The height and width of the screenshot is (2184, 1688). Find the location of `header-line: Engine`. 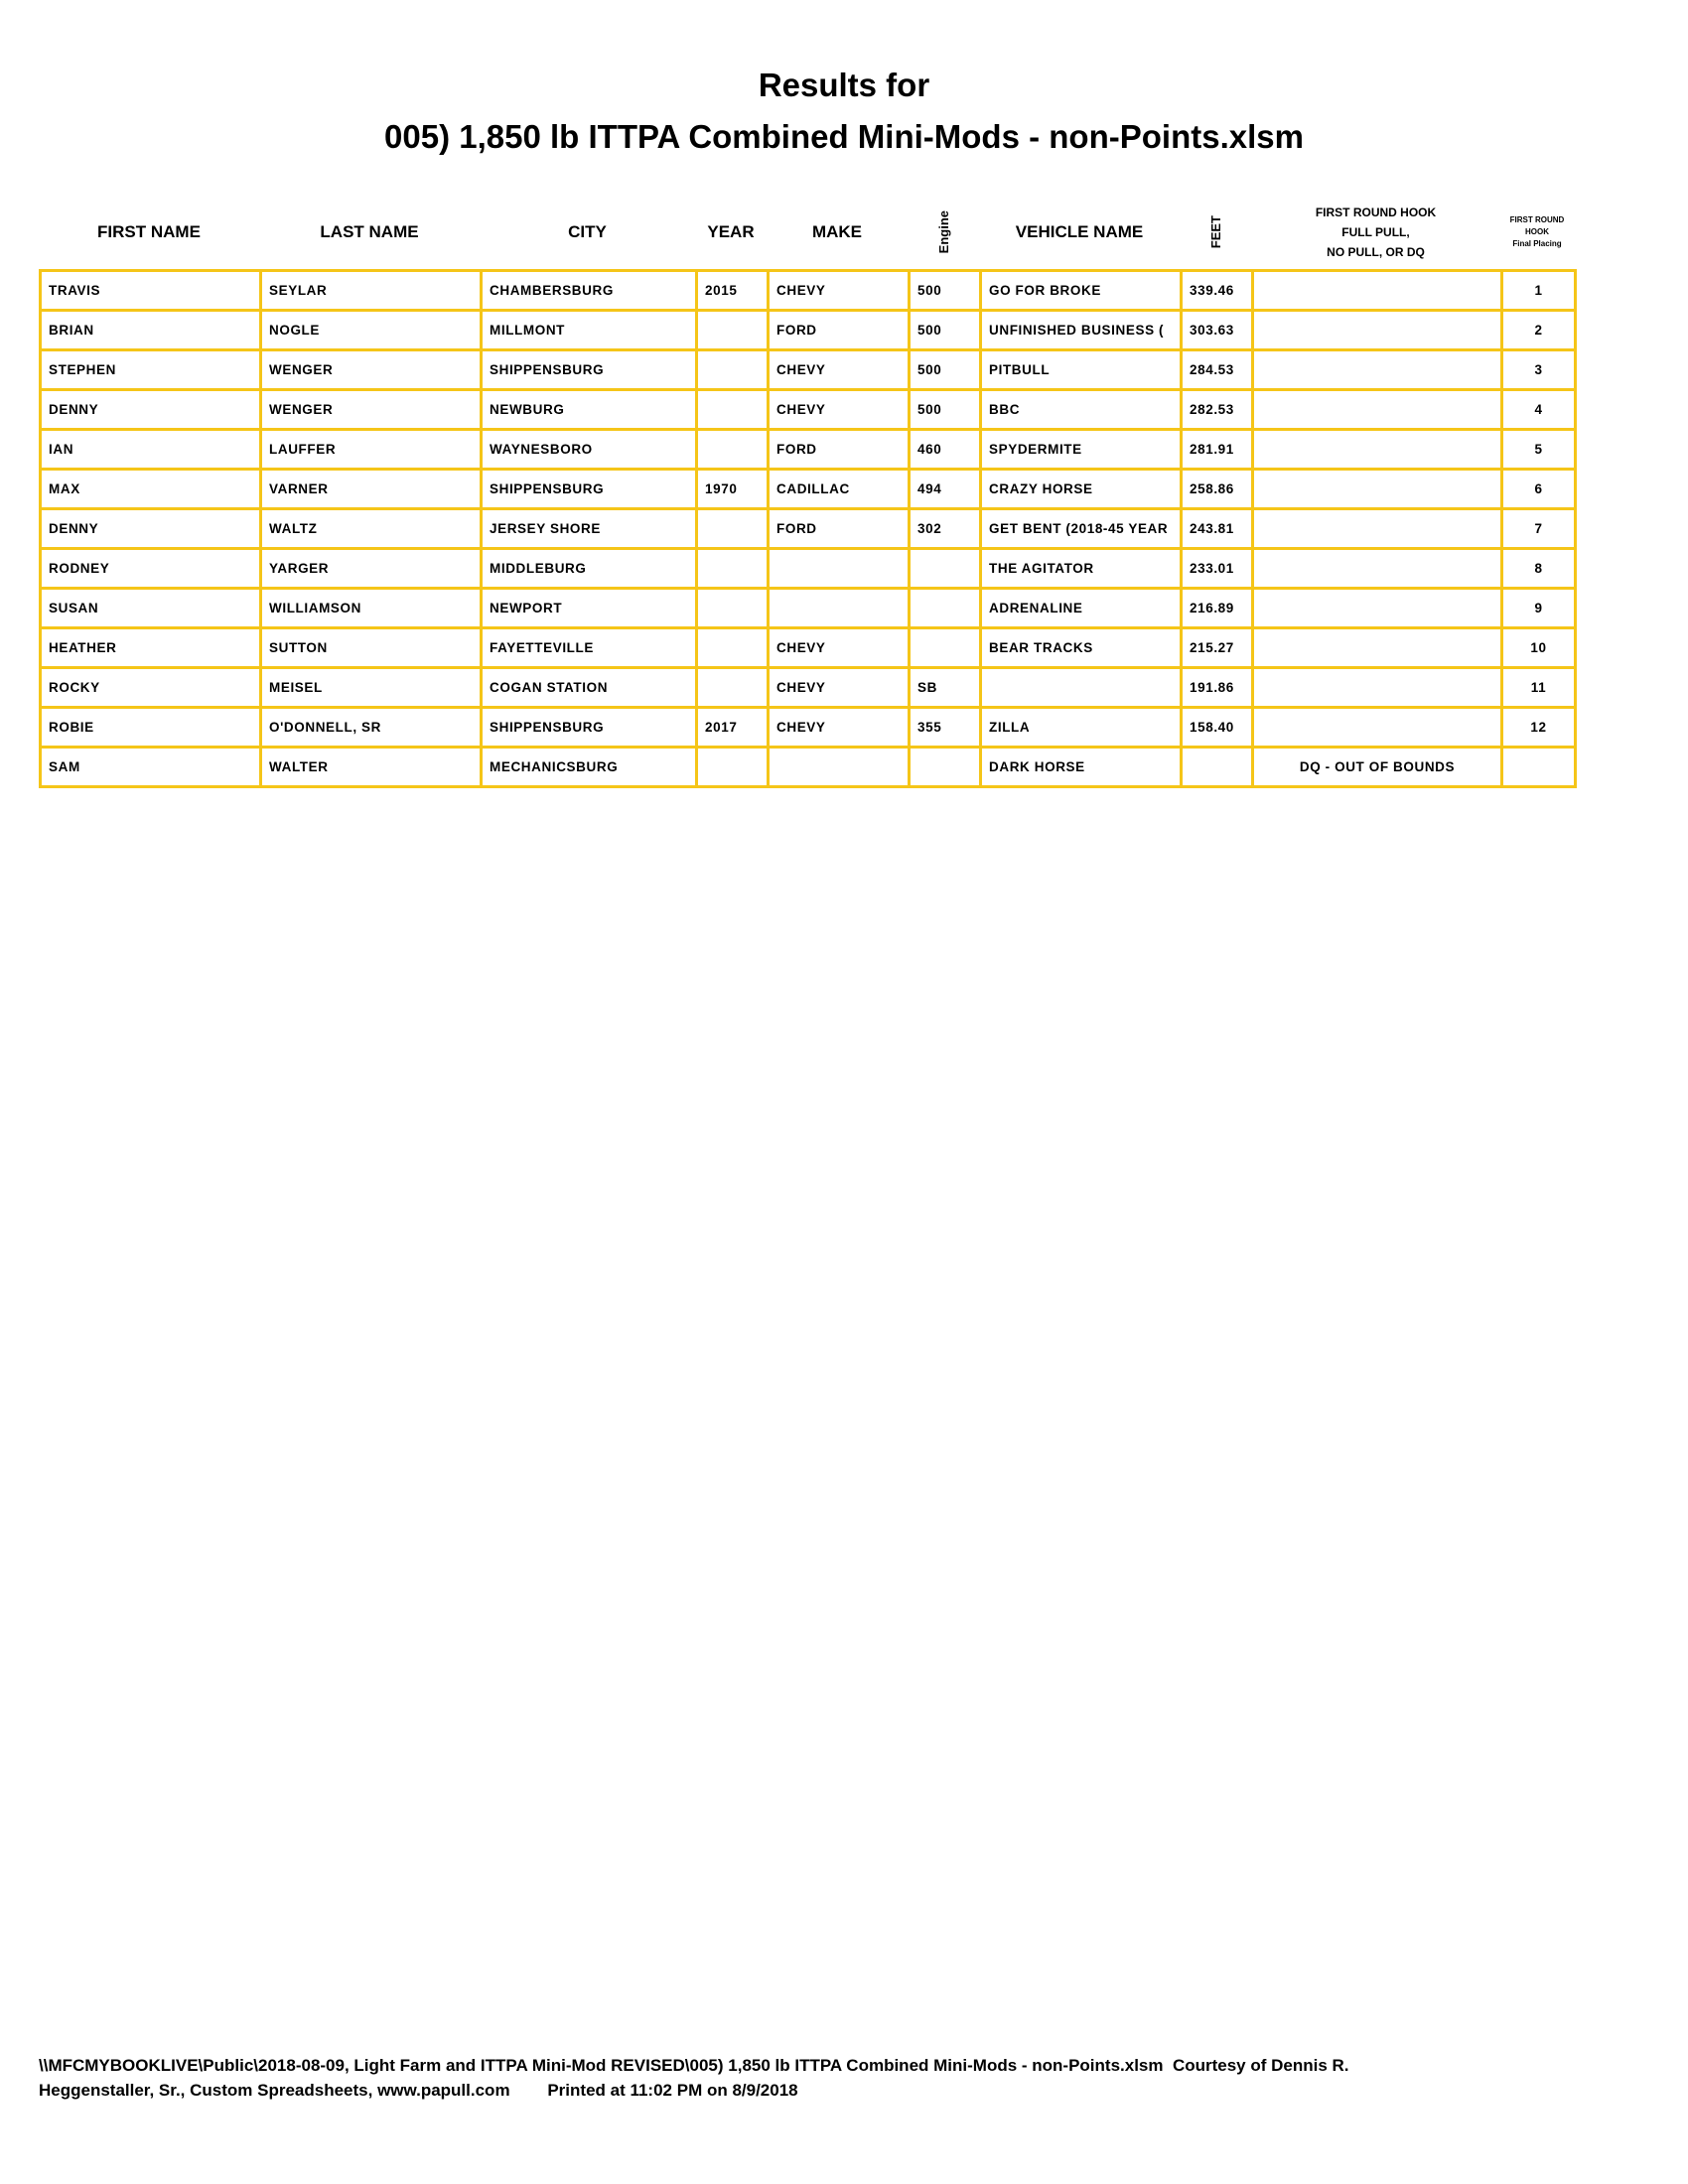

header-line: Engine is located at coordinates (943, 232).